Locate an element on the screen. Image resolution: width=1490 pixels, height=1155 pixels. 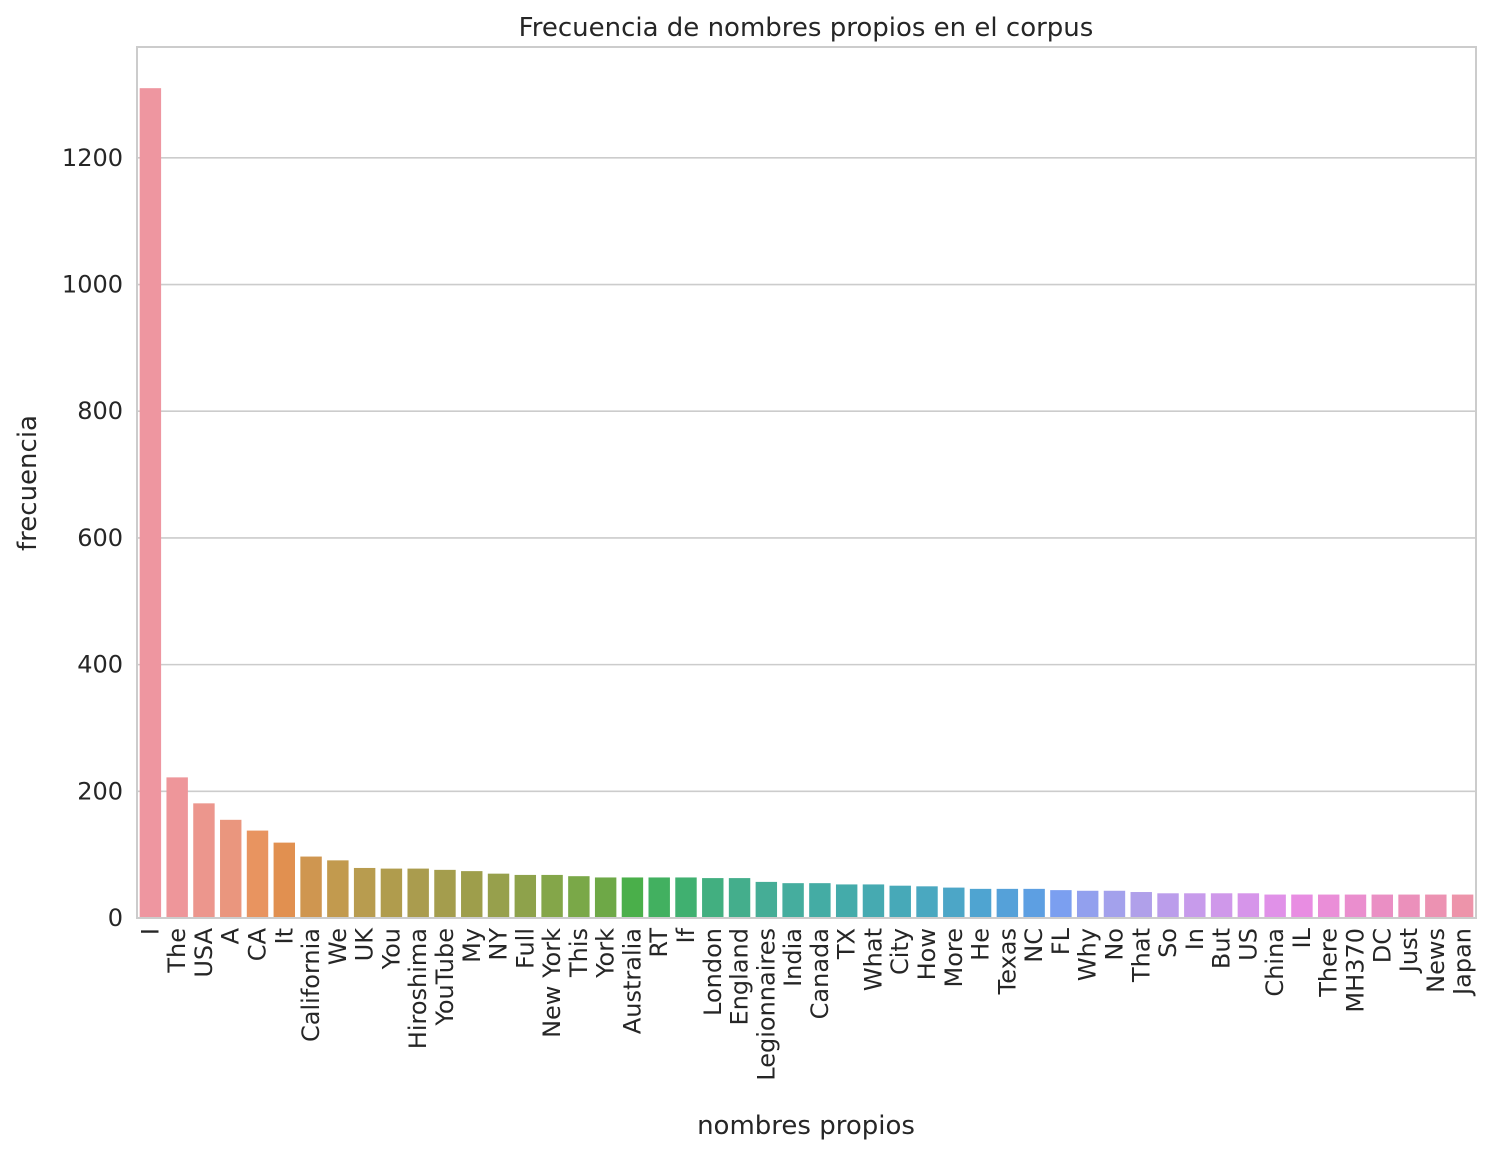
bar-a is located at coordinates (231, 868).